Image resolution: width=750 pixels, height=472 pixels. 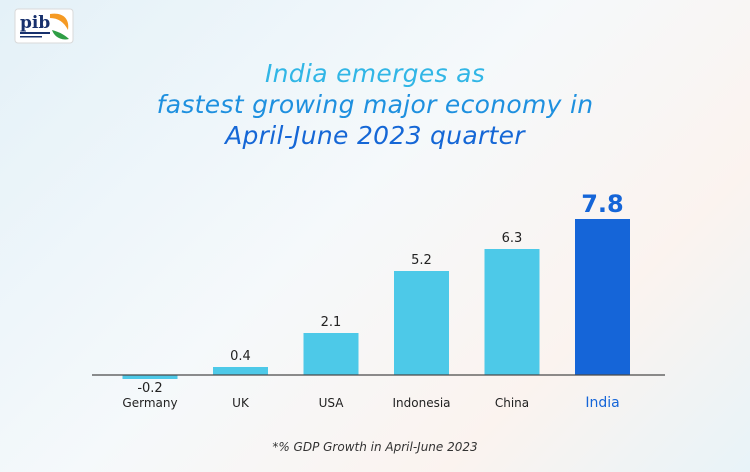 I want to click on value-label-china: 6.3, so click(x=512, y=238).